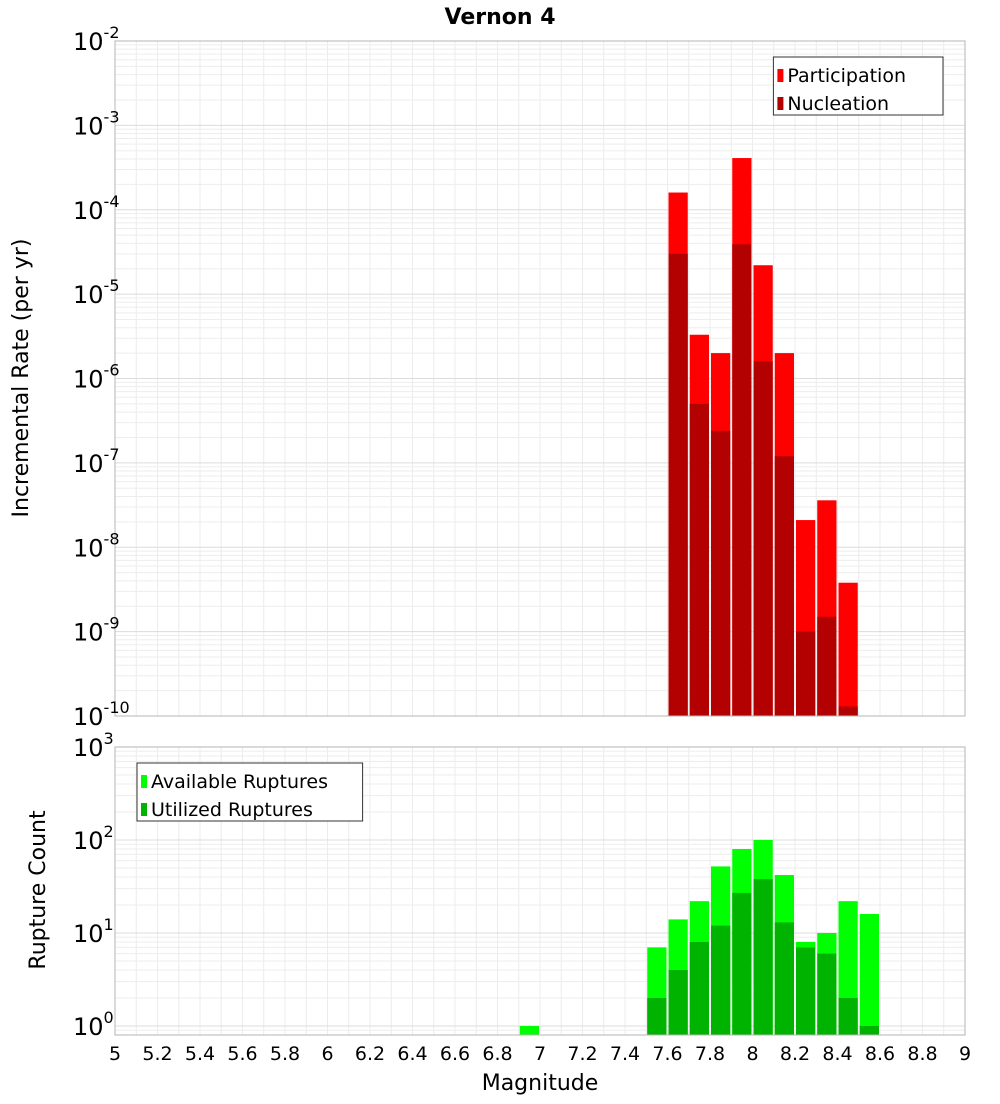 Image resolution: width=1000 pixels, height=1104 pixels. I want to click on x-tick-label: 6.4, so click(412, 1054).